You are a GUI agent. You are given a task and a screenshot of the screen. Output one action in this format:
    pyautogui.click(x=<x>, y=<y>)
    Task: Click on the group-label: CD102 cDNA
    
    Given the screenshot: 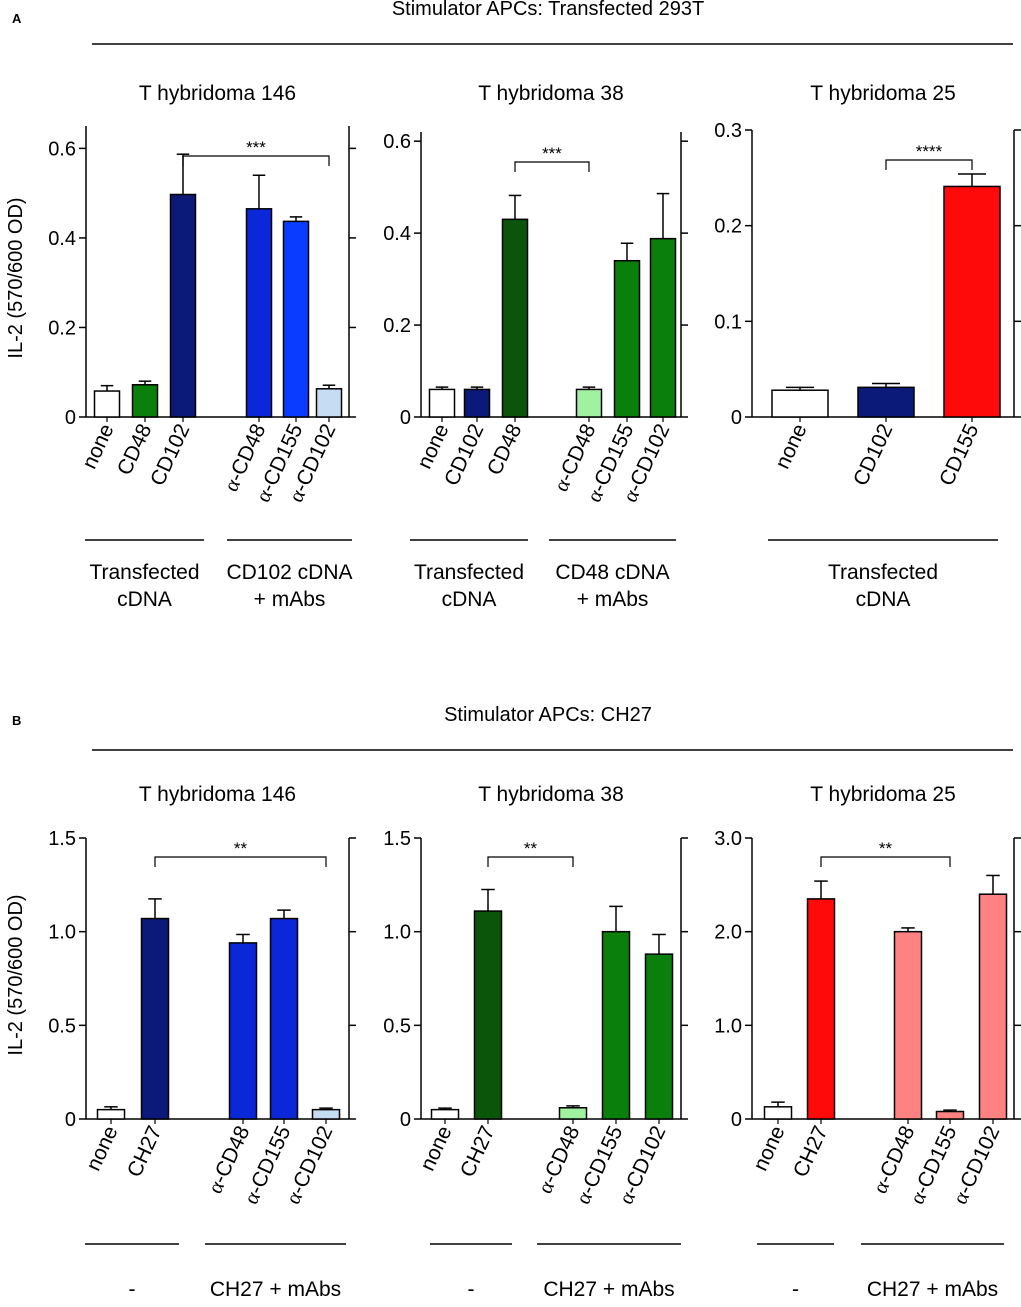 What is the action you would take?
    pyautogui.click(x=289, y=572)
    